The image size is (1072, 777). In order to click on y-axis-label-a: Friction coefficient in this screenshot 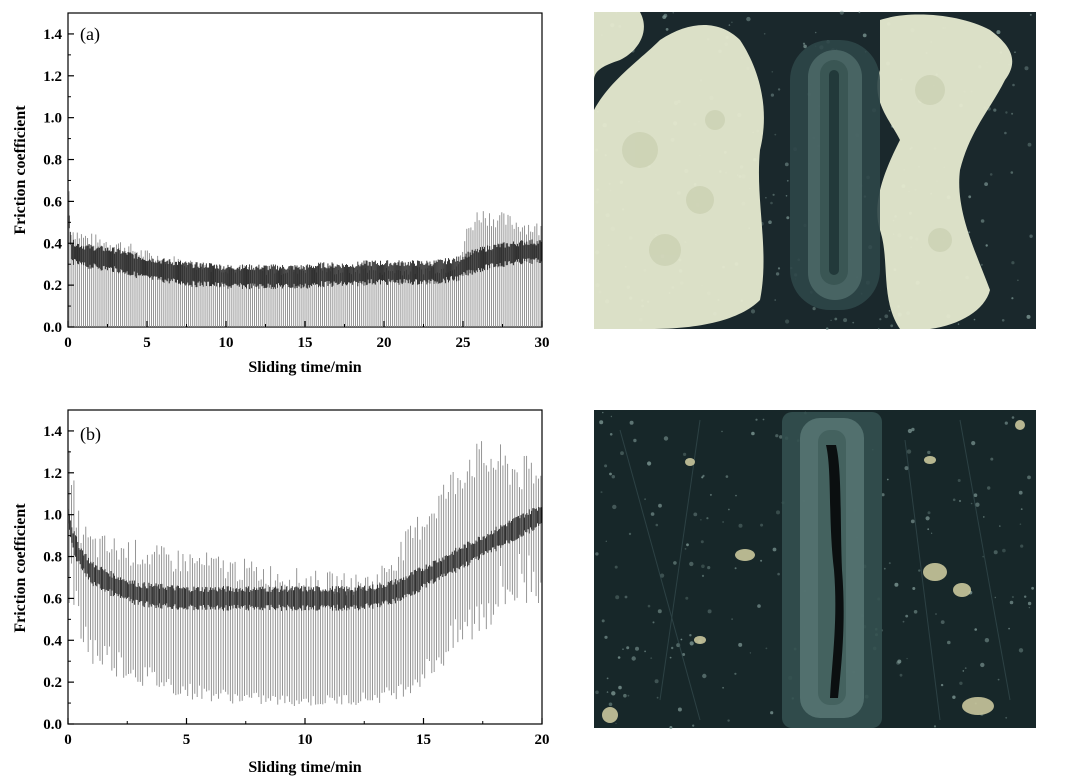, I will do `click(20, 170)`.